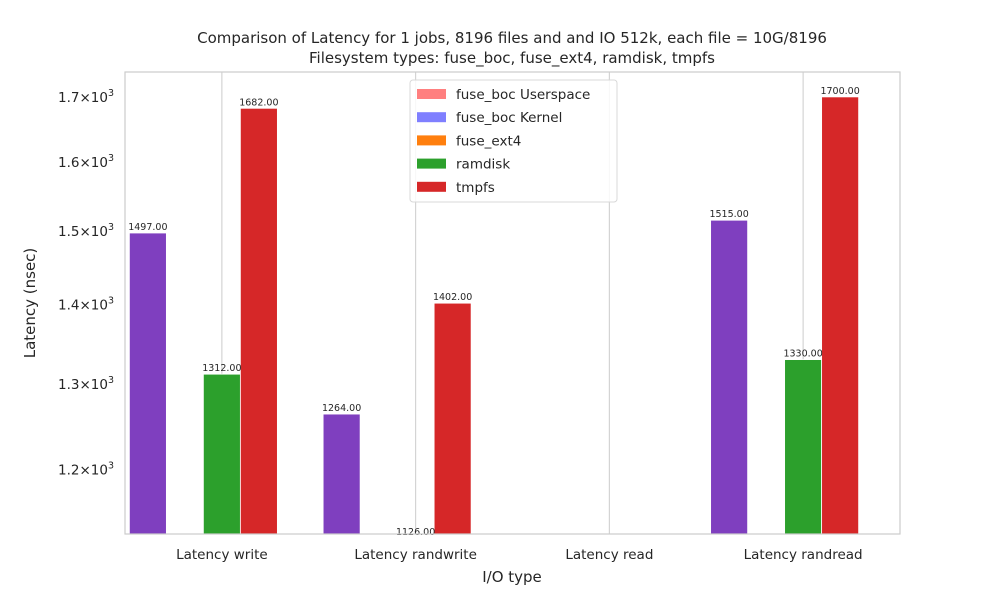 The image size is (1000, 600). Describe the element at coordinates (86, 162) in the screenshot. I see `y-tick-label: 1.6×103` at that location.